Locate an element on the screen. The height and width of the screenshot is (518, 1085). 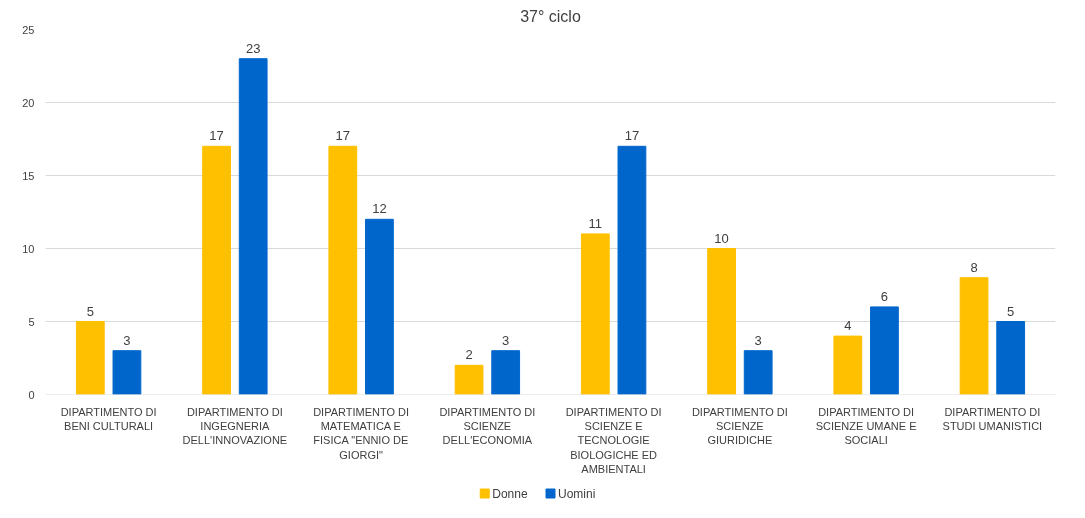
data-label: 2 is located at coordinates (469, 355).